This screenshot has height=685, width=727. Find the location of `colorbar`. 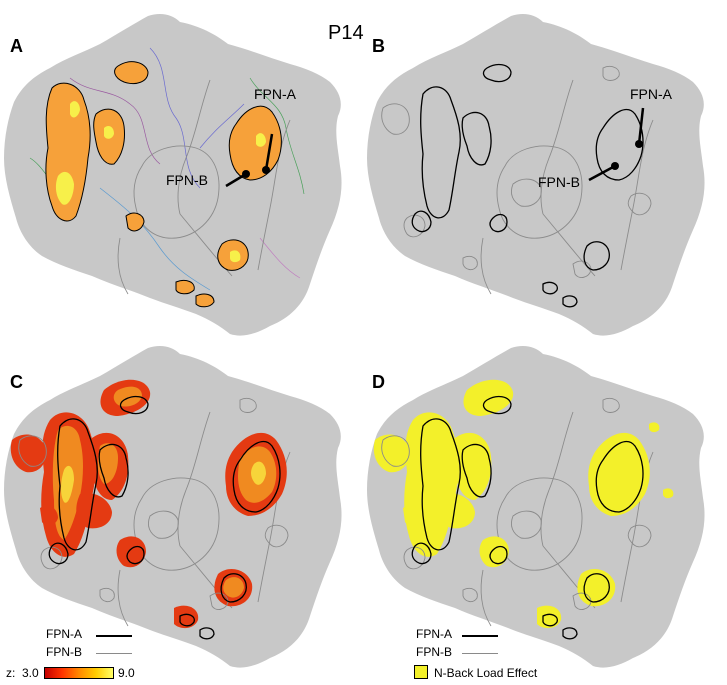

colorbar is located at coordinates (79, 673).